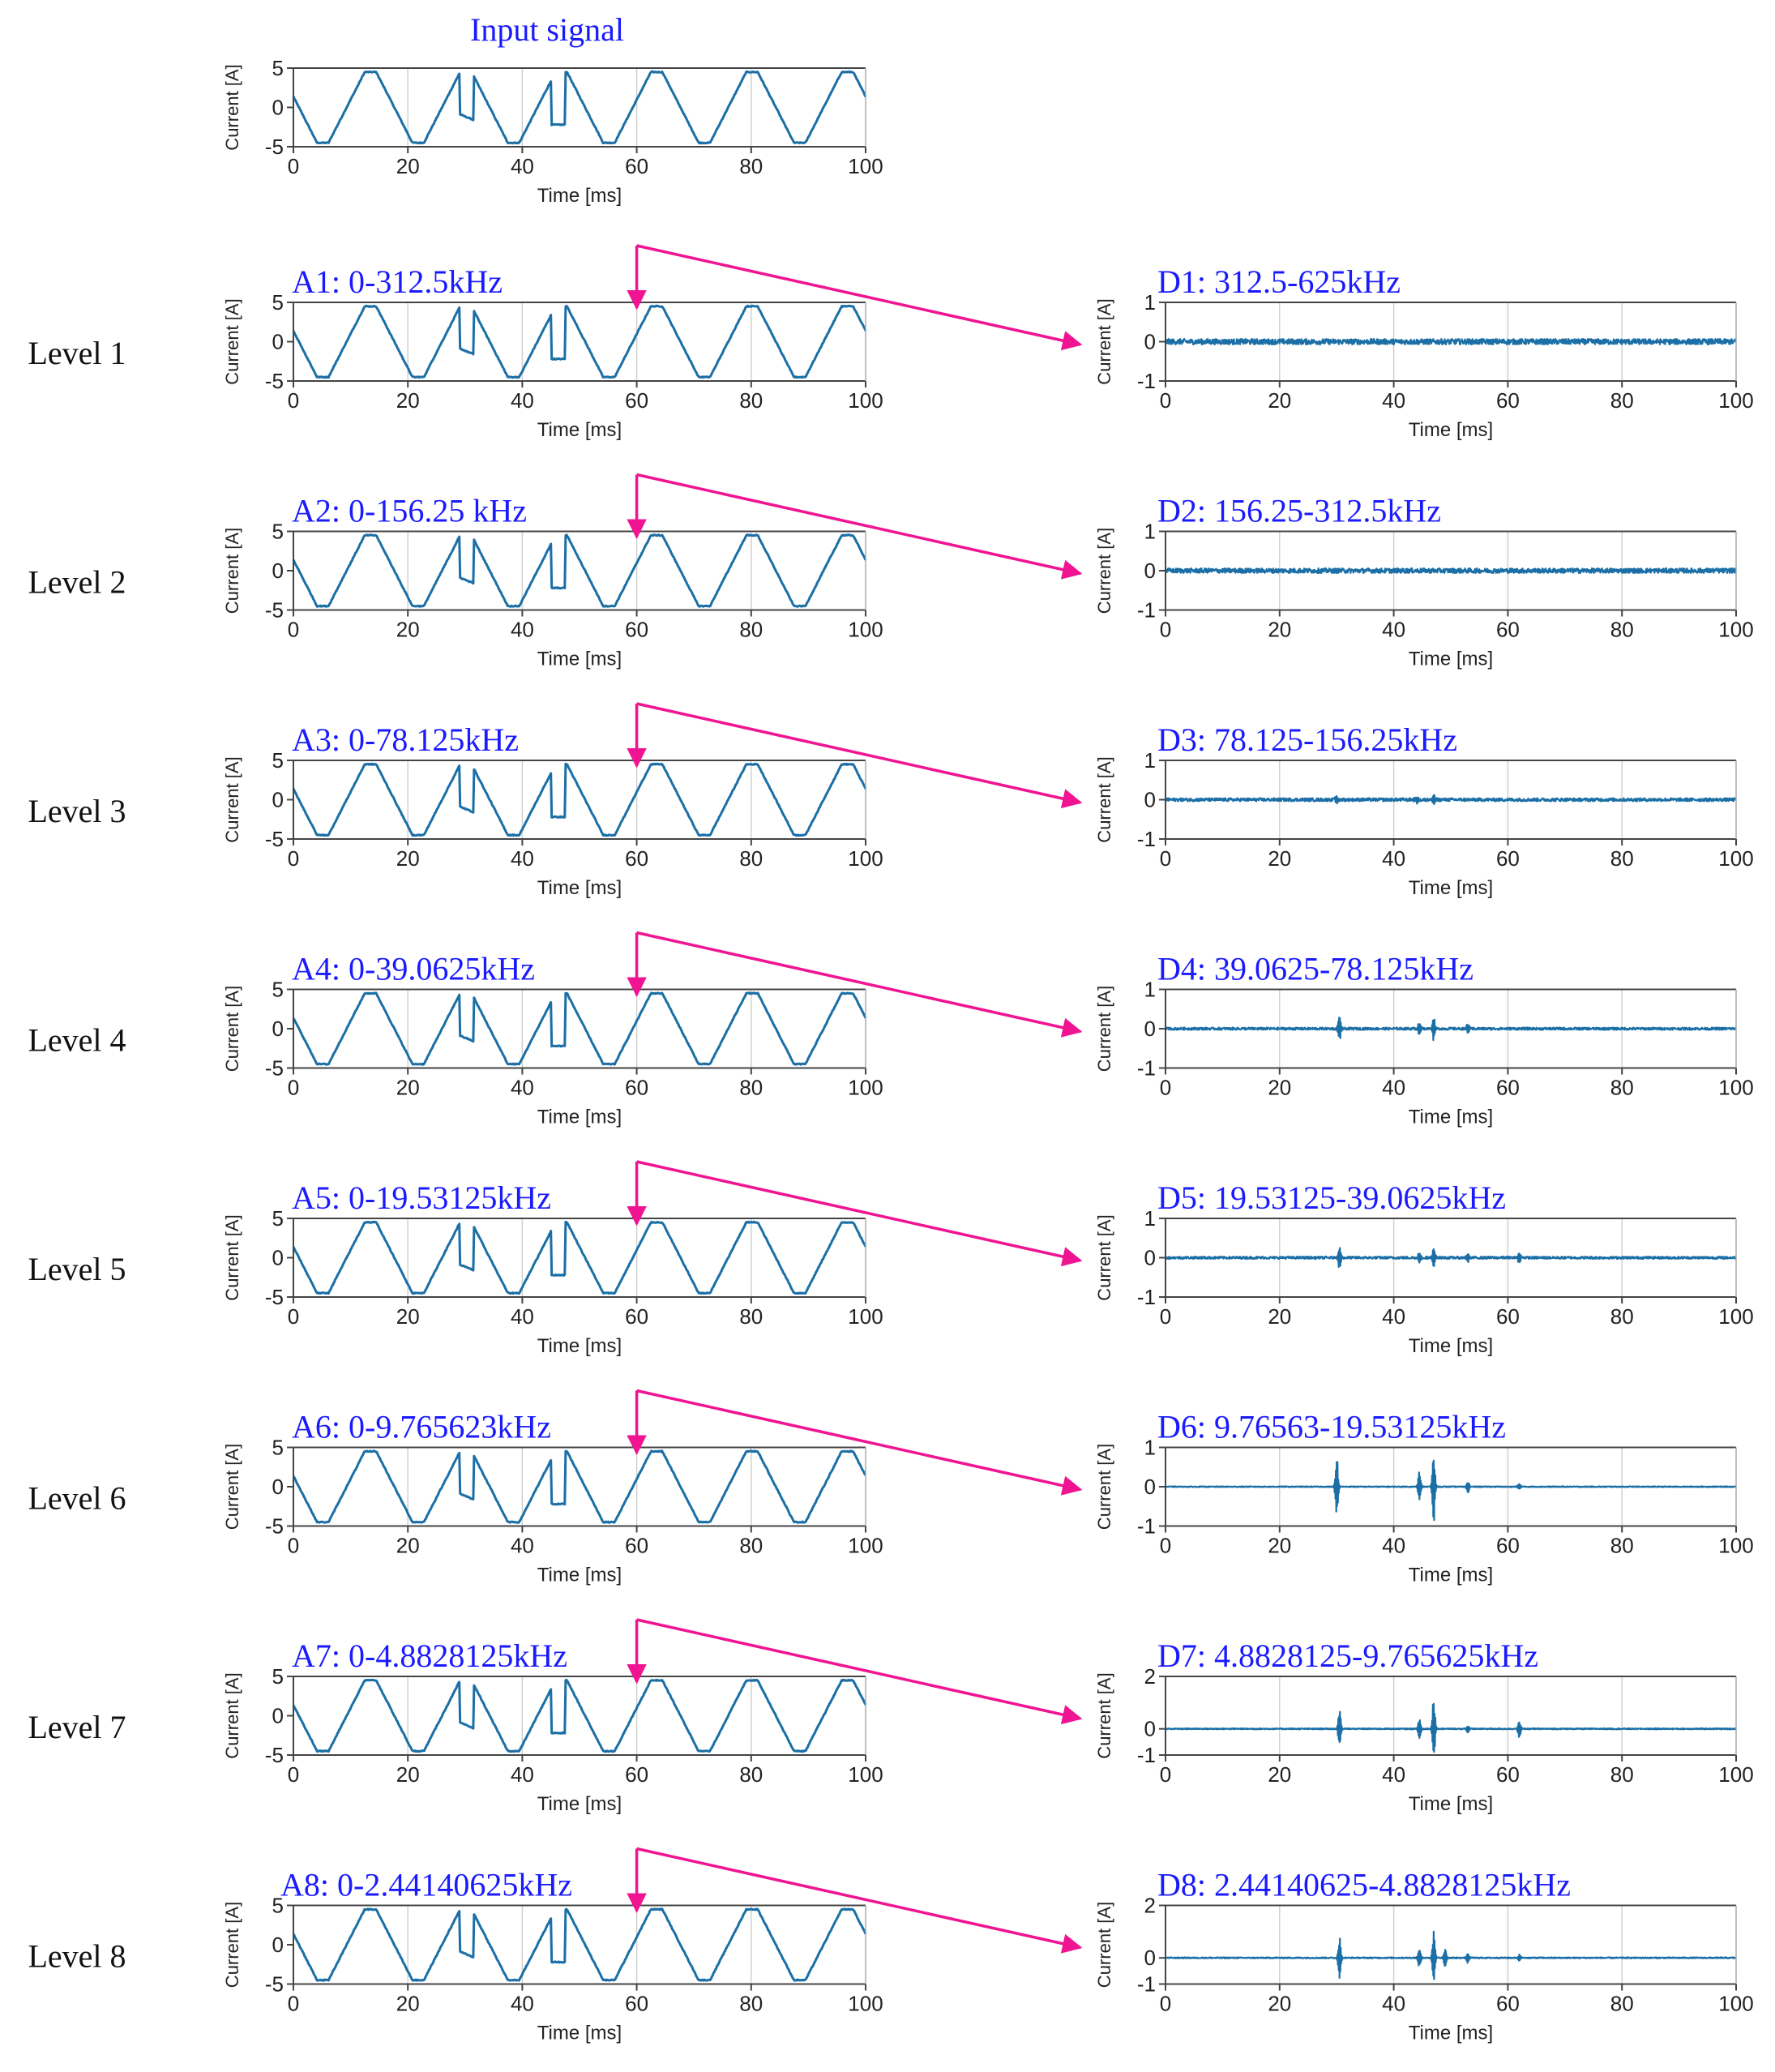 The height and width of the screenshot is (2072, 1775). I want to click on arrow-to-detail, so click(859, 1900).